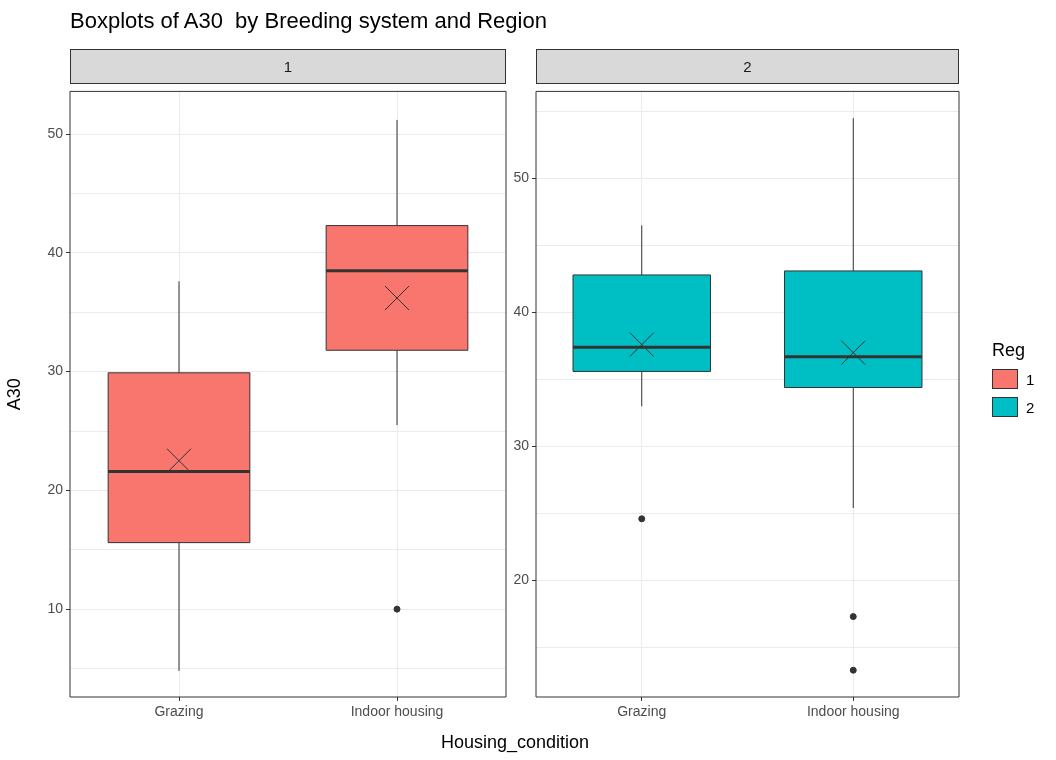 The width and height of the screenshot is (1056, 760). What do you see at coordinates (1030, 407) in the screenshot?
I see `legend-label: 2` at bounding box center [1030, 407].